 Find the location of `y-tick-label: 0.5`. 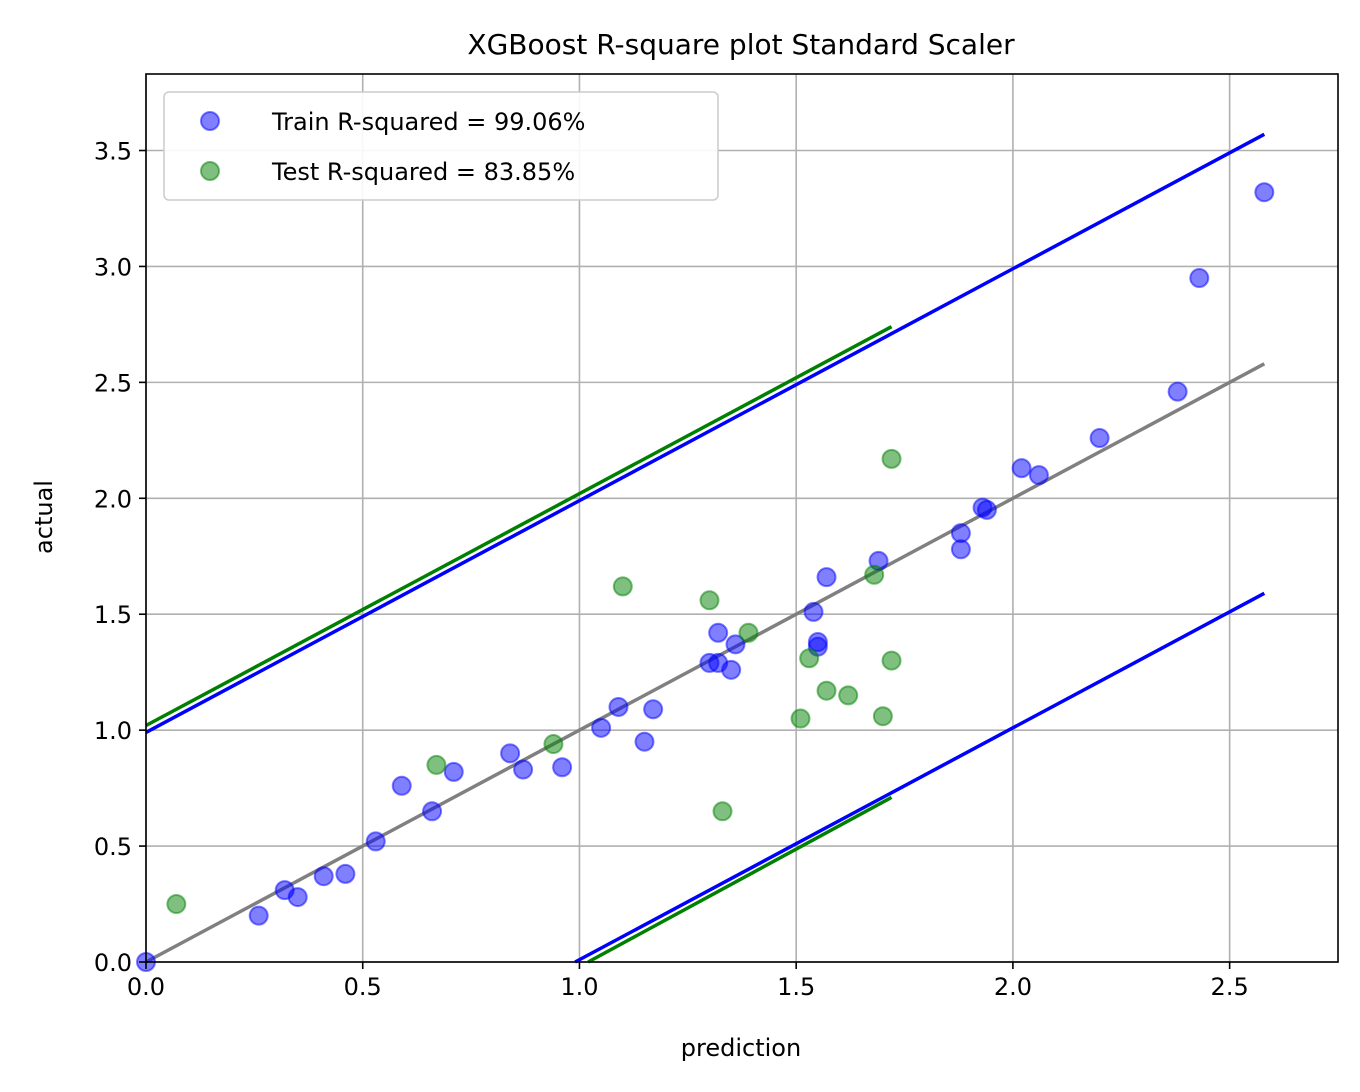

y-tick-label: 0.5 is located at coordinates (113, 847).